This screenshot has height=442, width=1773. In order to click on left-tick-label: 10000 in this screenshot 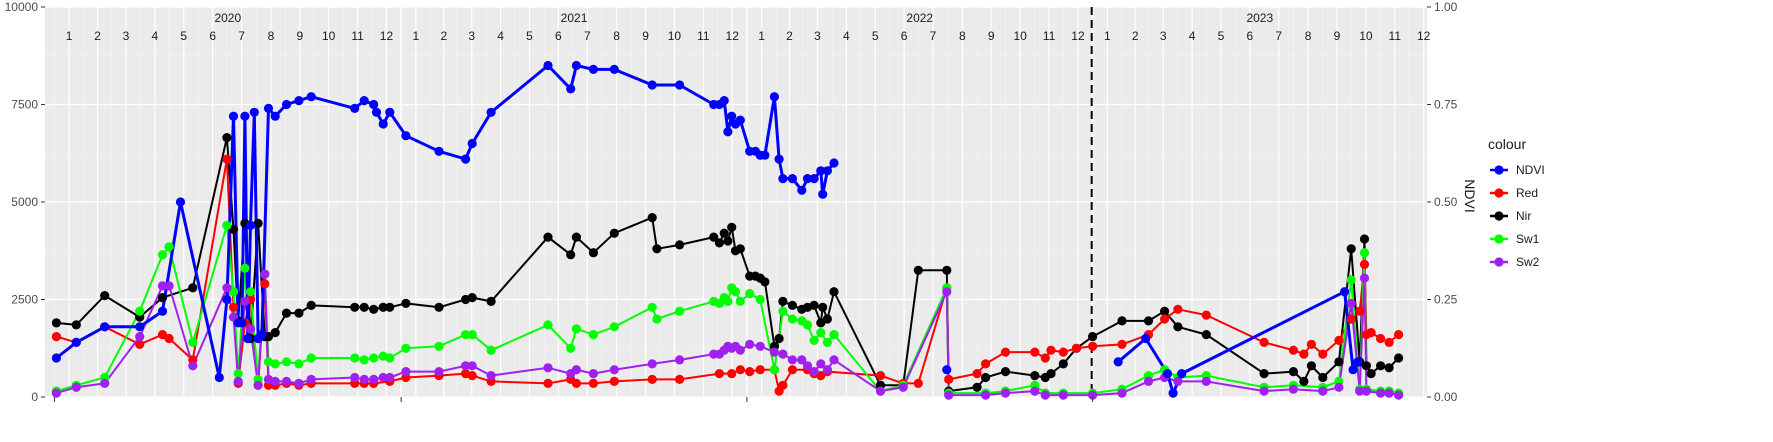, I will do `click(22, 7)`.